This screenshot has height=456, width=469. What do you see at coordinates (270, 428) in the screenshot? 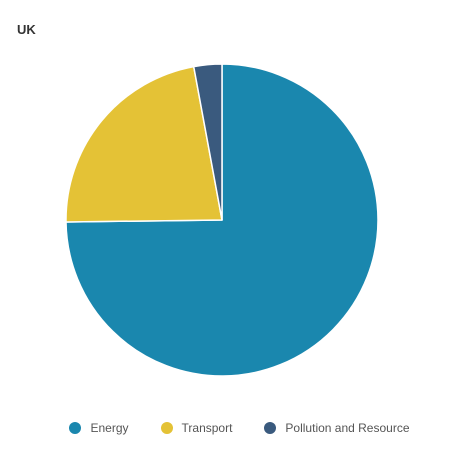
I see `legend-marker-pollution-and-resource` at bounding box center [270, 428].